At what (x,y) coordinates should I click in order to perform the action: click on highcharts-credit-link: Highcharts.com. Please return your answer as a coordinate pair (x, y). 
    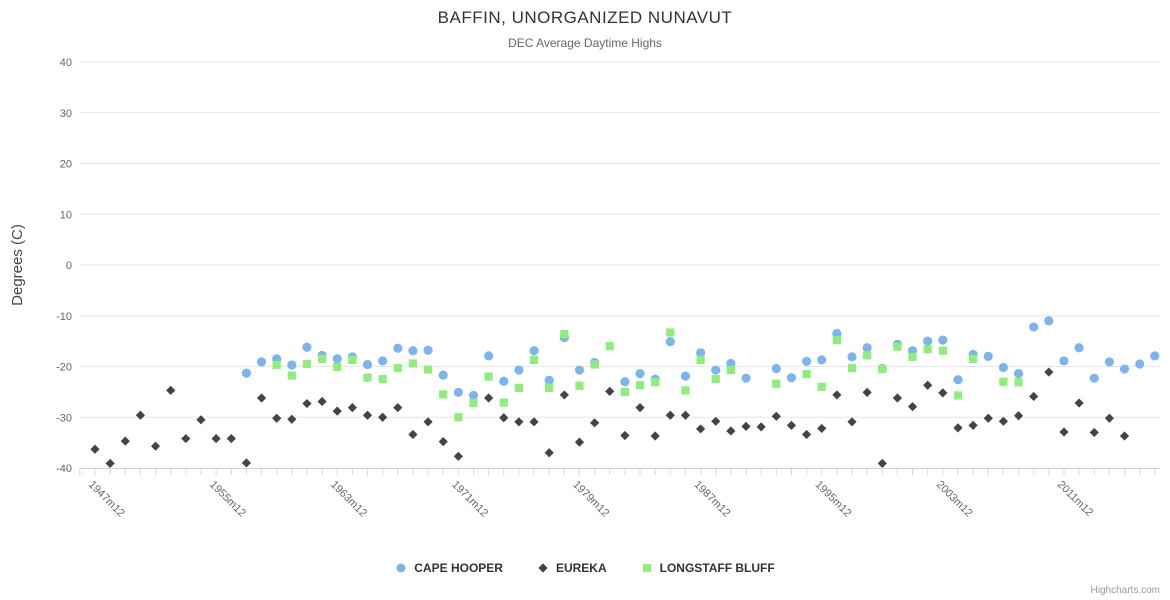
    Looking at the image, I should click on (1125, 590).